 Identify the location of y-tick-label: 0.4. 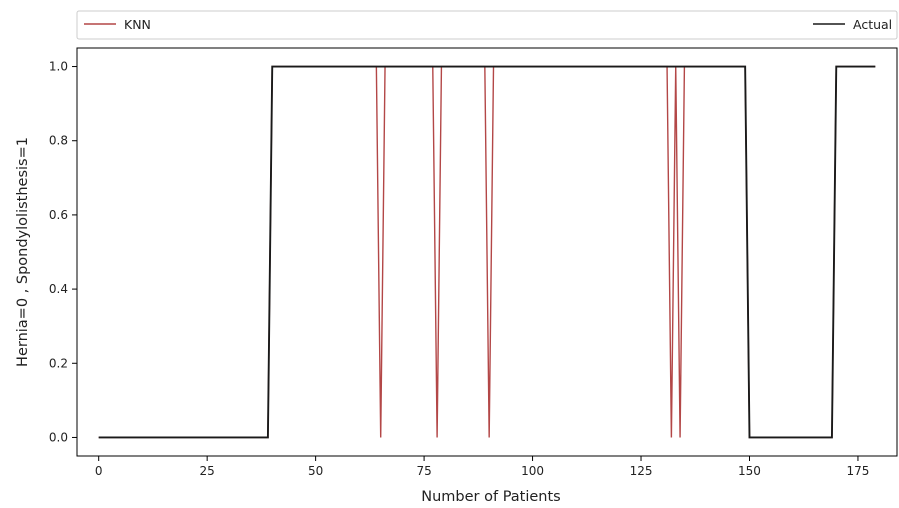
(58, 289).